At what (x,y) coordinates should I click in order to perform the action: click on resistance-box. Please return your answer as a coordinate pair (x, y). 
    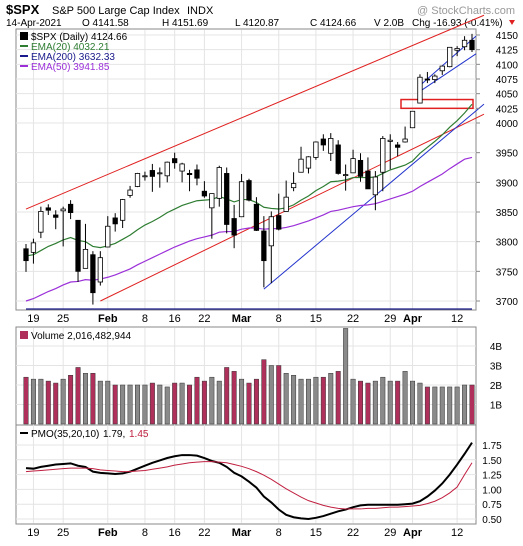
    Looking at the image, I should click on (437, 104).